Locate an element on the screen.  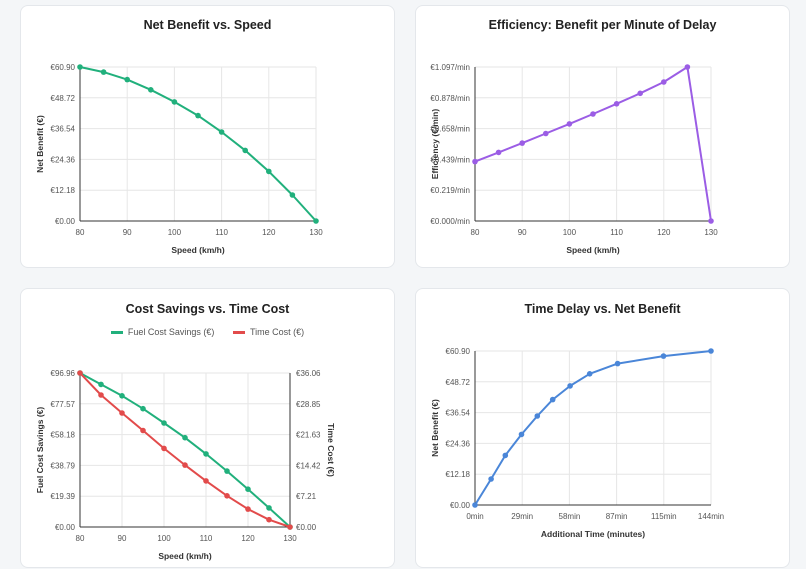
y2-tick-label: €21.63 is located at coordinates (308, 435).